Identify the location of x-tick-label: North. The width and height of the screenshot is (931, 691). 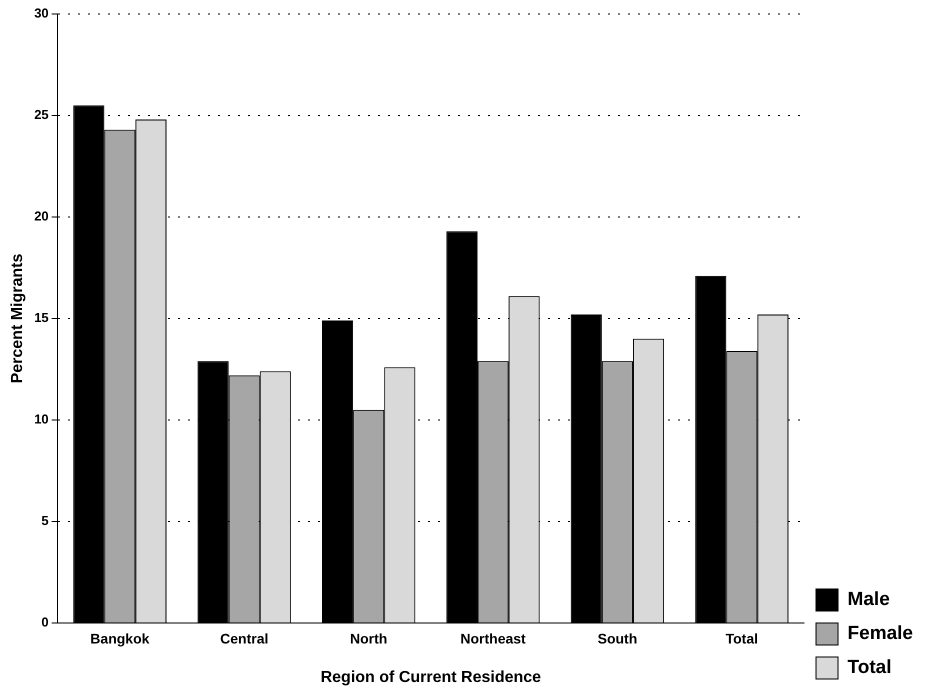
(369, 638).